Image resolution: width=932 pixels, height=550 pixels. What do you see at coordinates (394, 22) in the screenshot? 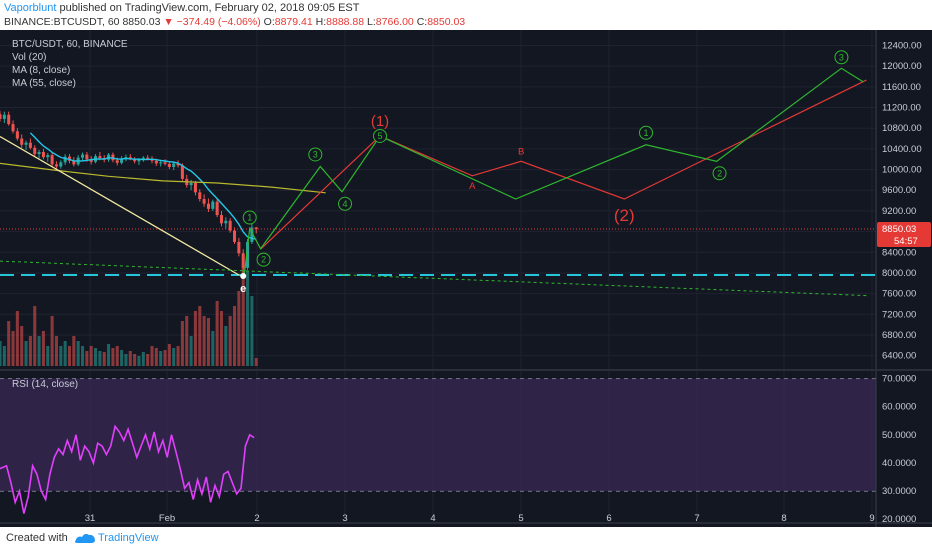
I see `low-value: 8766.00` at bounding box center [394, 22].